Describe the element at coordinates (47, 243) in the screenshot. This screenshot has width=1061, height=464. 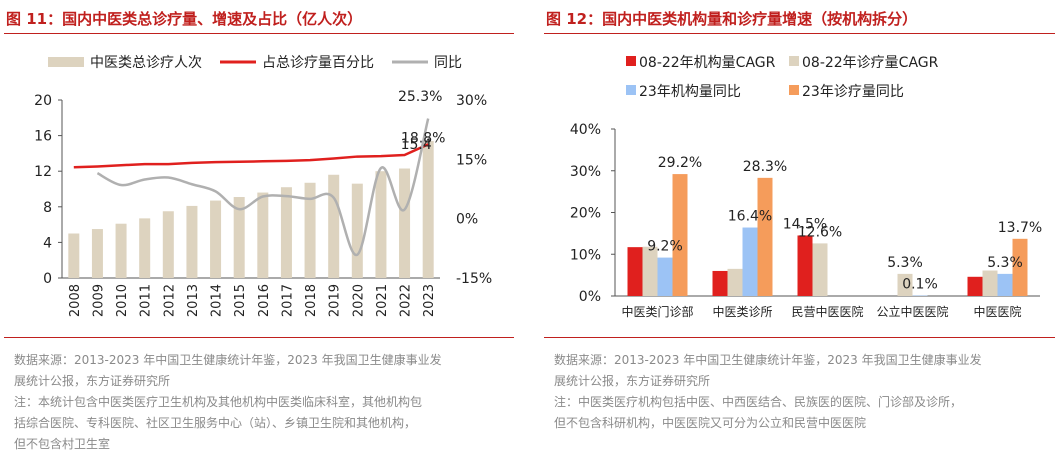
I see `left-y-tick-label: 4` at that location.